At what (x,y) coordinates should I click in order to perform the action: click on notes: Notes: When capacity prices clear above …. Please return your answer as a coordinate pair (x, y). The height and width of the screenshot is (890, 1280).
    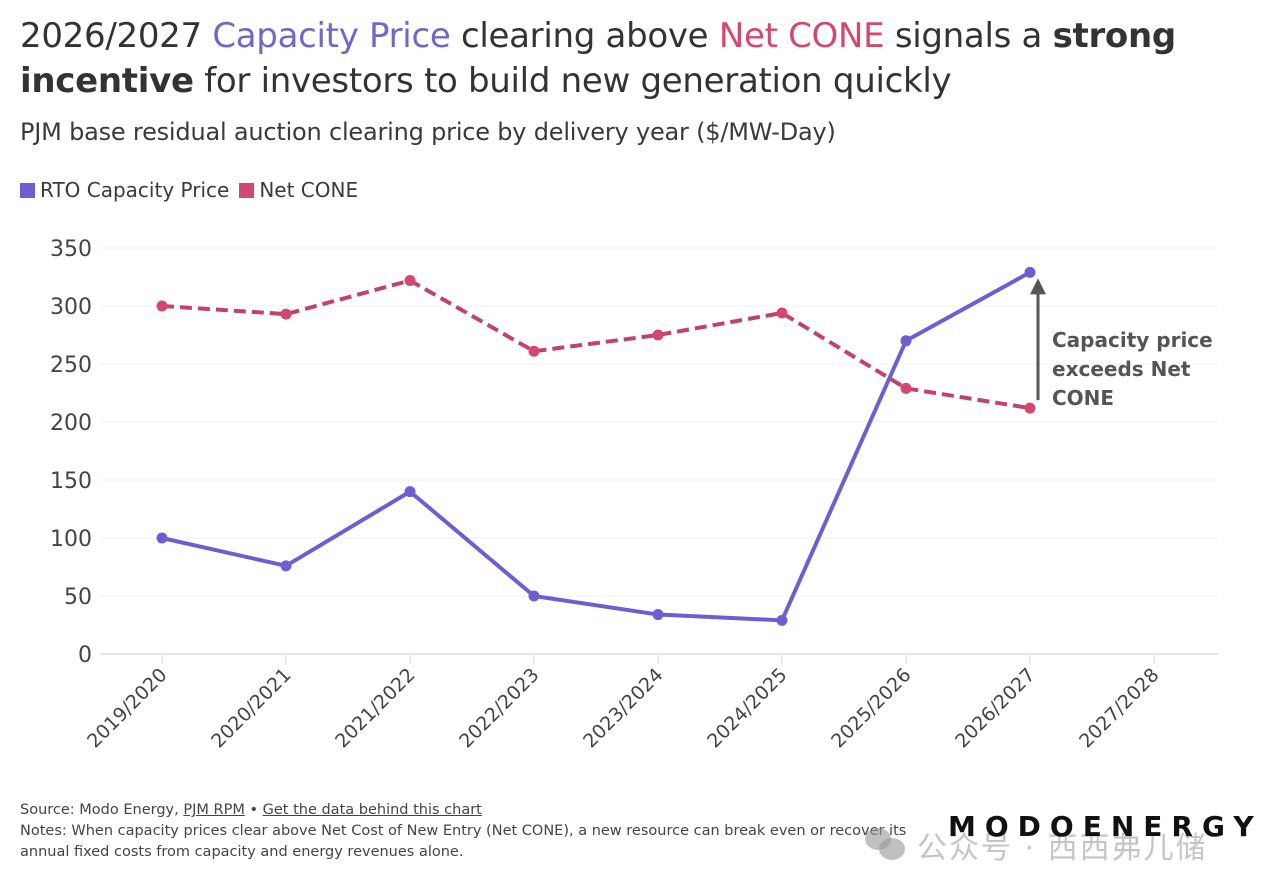
    Looking at the image, I should click on (463, 841).